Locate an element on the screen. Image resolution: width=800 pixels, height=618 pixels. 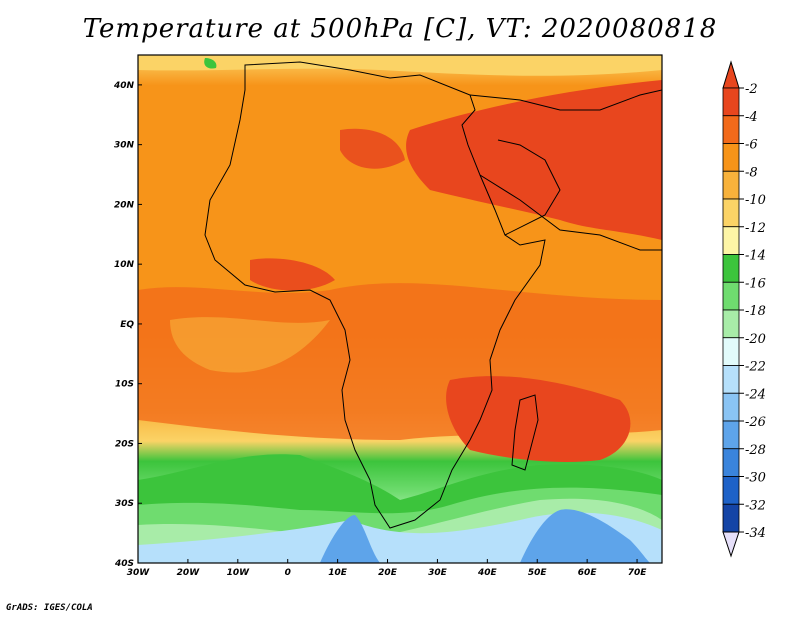
colorbar-label: -2 is located at coordinates (751, 89).